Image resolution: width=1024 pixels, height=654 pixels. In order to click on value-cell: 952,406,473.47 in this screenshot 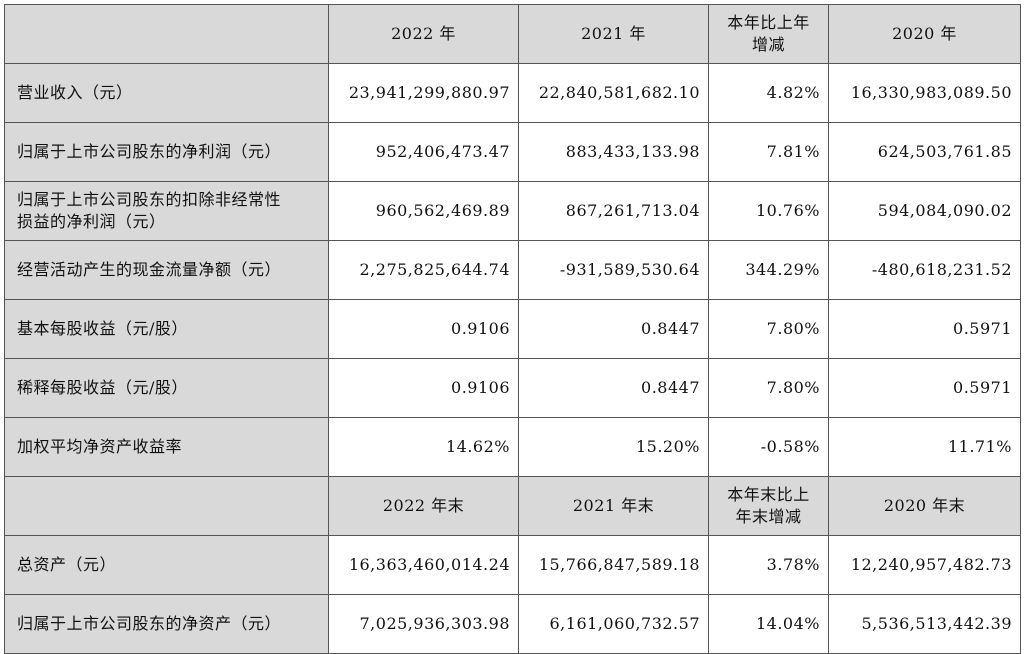, I will do `click(423, 152)`.